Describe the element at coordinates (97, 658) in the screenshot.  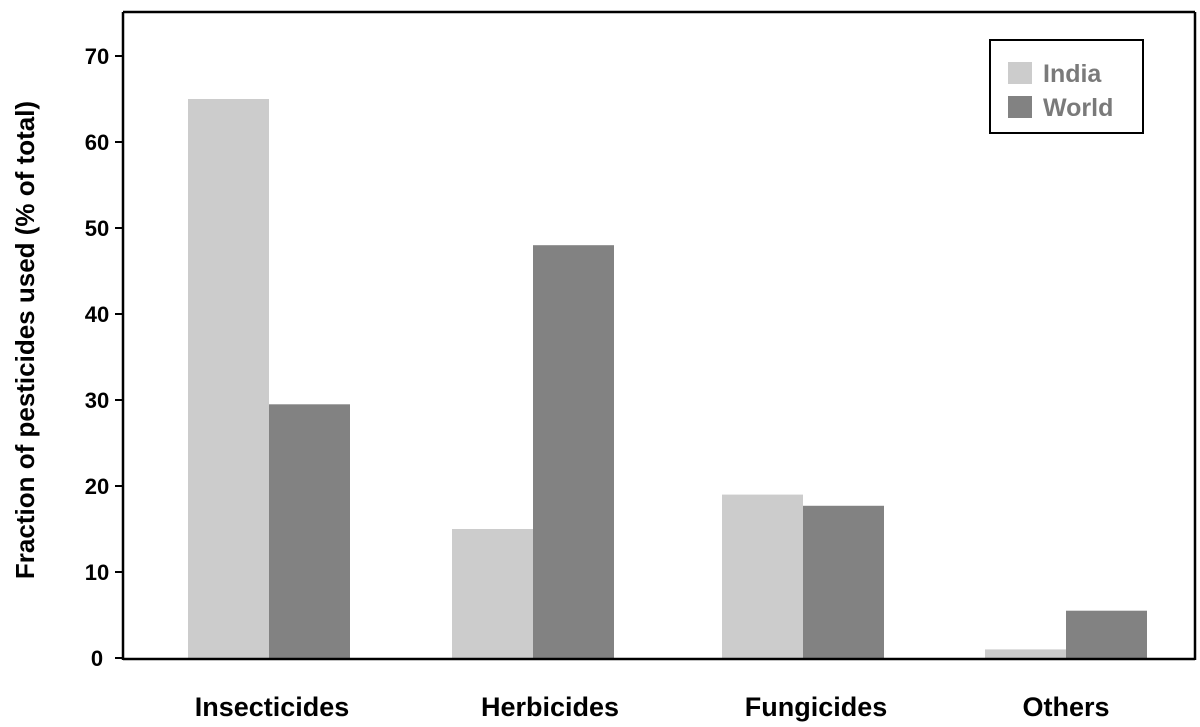
I see `y-tick-label: 0` at that location.